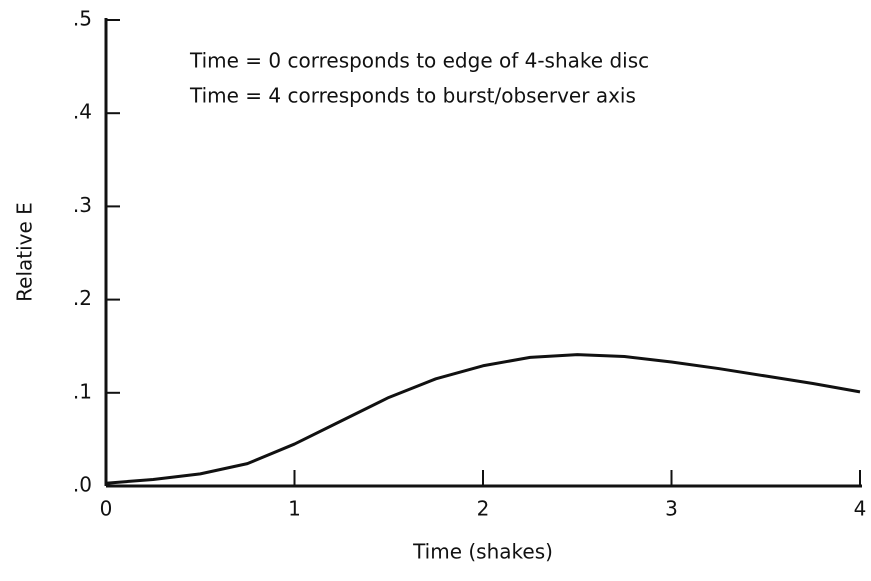 Image resolution: width=871 pixels, height=581 pixels. Describe the element at coordinates (82, 485) in the screenshot. I see `y-tick-label: .0` at that location.